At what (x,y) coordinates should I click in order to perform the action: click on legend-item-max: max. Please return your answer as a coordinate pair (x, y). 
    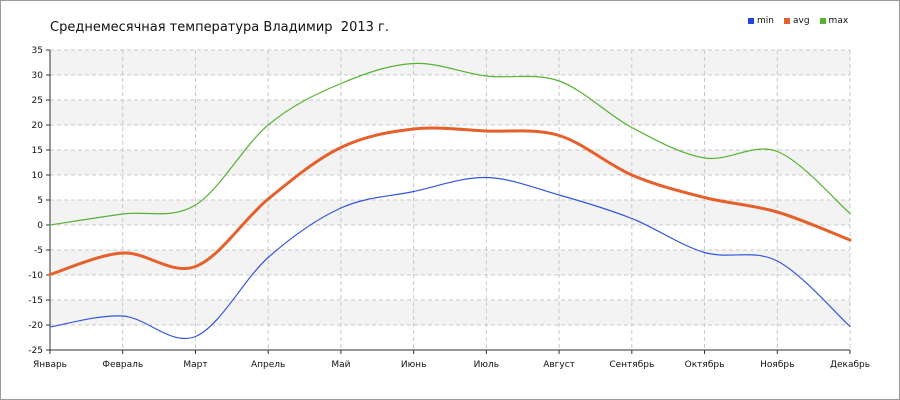
    Looking at the image, I should click on (834, 21).